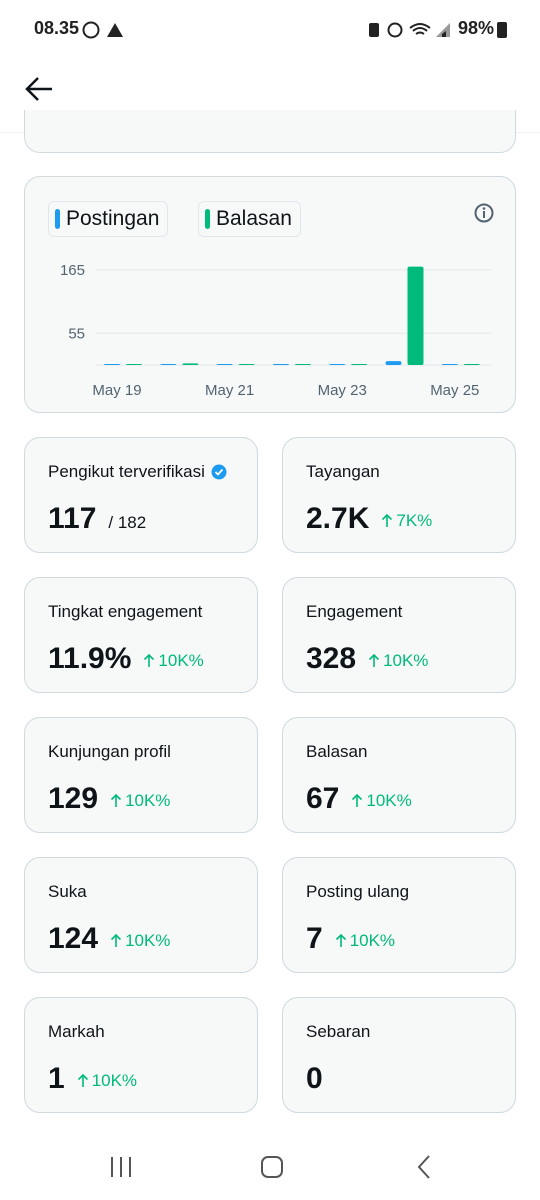  I want to click on stat-label: Tingkat engagement, so click(125, 611).